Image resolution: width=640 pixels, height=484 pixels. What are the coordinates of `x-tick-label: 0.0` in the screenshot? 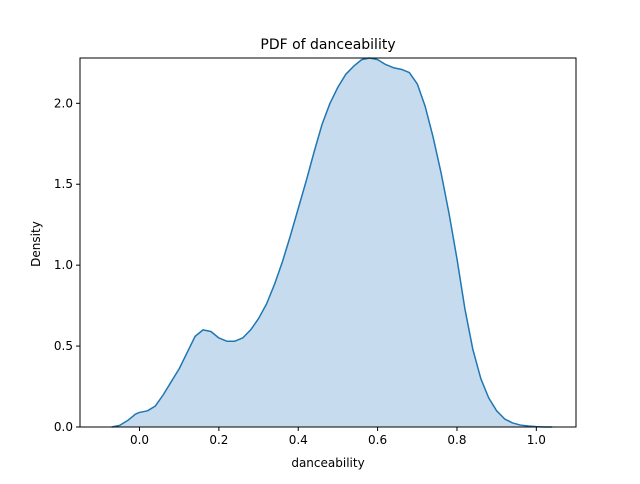 It's located at (139, 440).